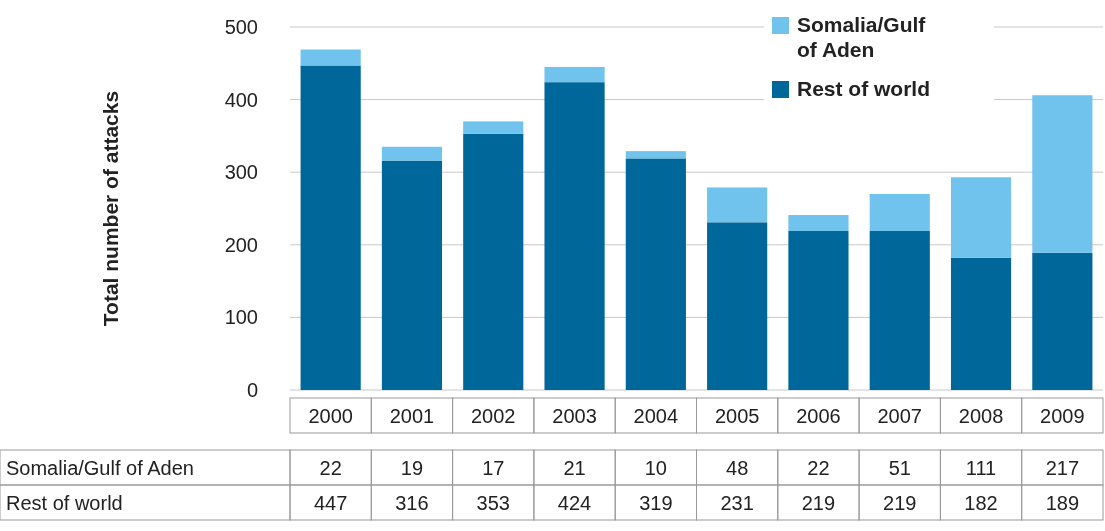 The height and width of the screenshot is (531, 1105). What do you see at coordinates (252, 390) in the screenshot?
I see `y-tick-label: 0` at bounding box center [252, 390].